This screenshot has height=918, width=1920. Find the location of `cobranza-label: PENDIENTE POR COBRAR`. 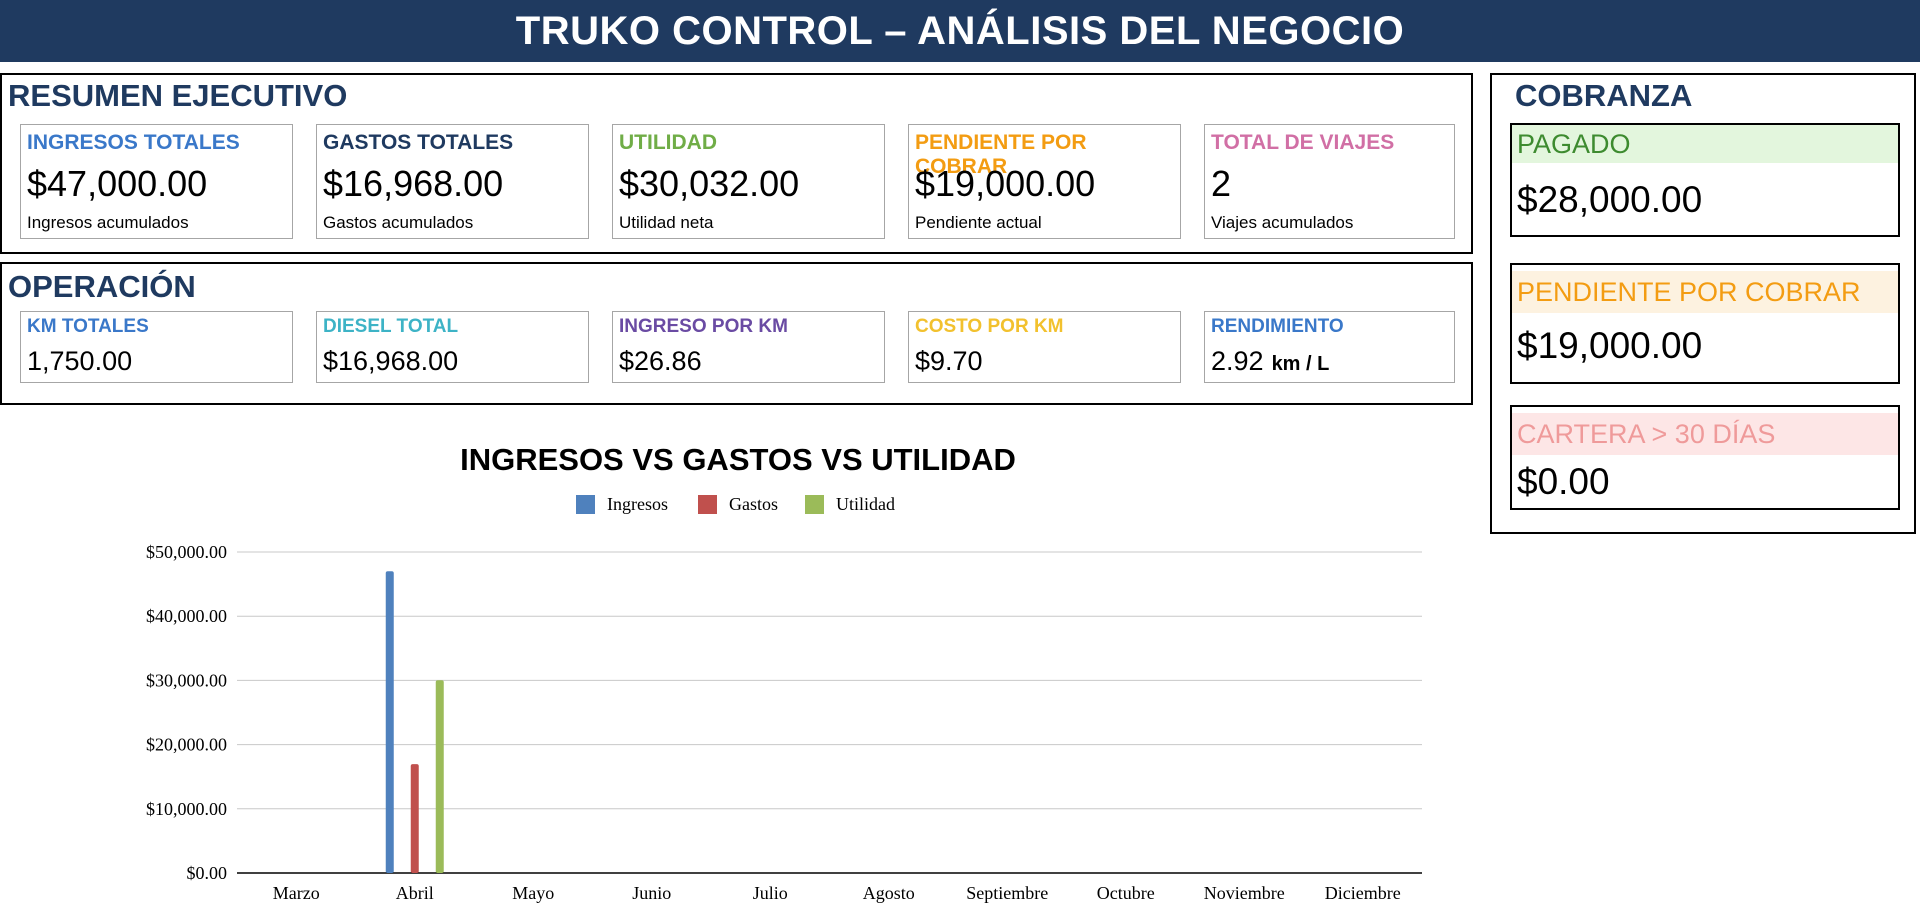

cobranza-label: PENDIENTE POR COBRAR is located at coordinates (1705, 292).